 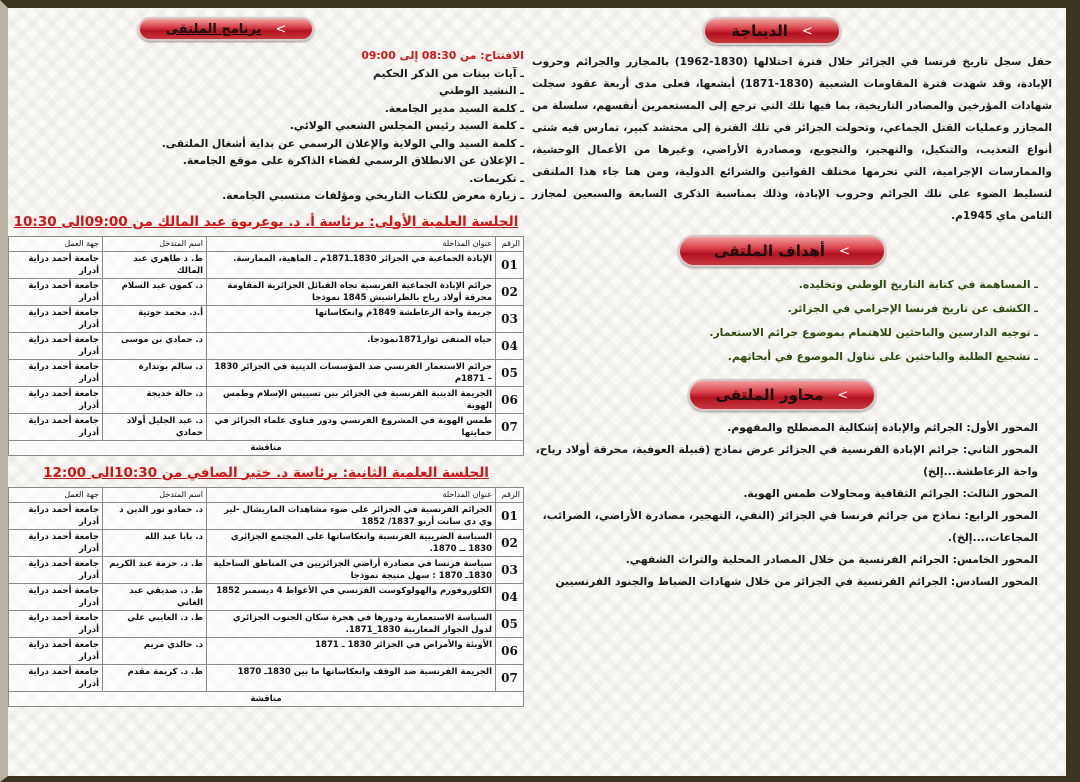 I want to click on row-number: 07, so click(x=509, y=677).